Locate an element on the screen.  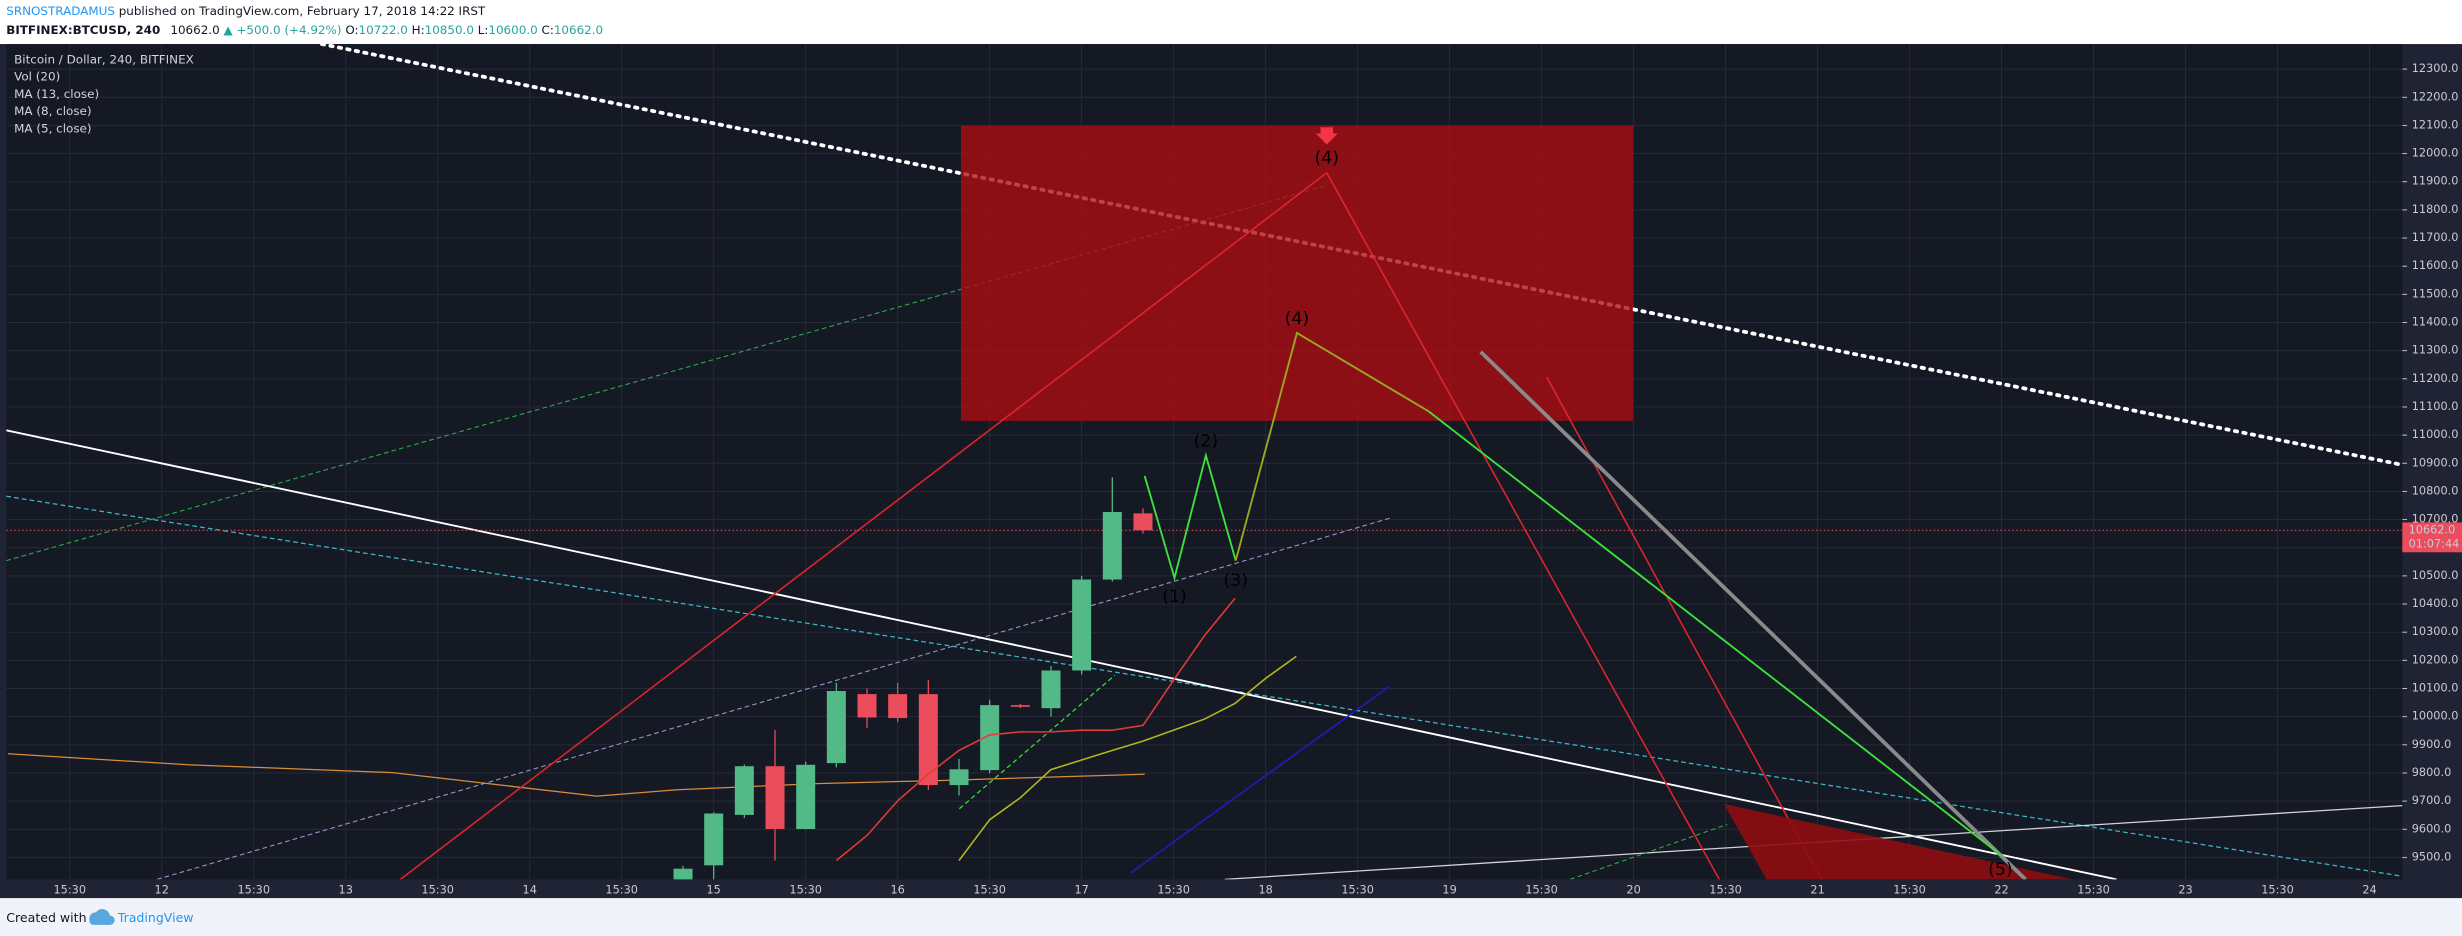
x-tick-label: 14 is located at coordinates (530, 889).